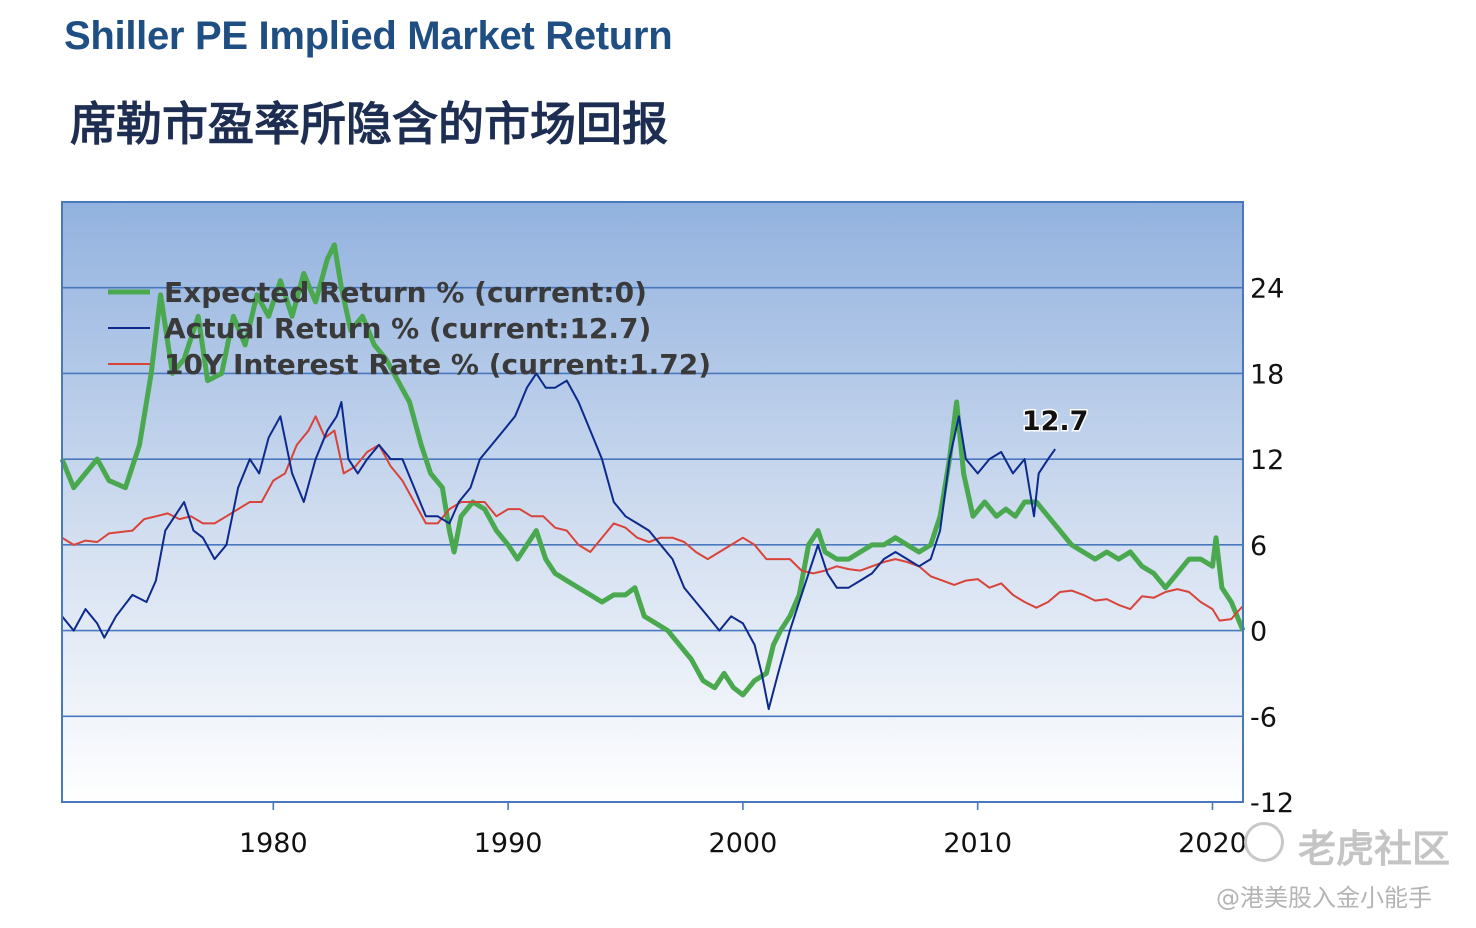 Image resolution: width=1476 pixels, height=928 pixels. Describe the element at coordinates (405, 292) in the screenshot. I see `legend-label: Expected Return % (current:0)` at that location.